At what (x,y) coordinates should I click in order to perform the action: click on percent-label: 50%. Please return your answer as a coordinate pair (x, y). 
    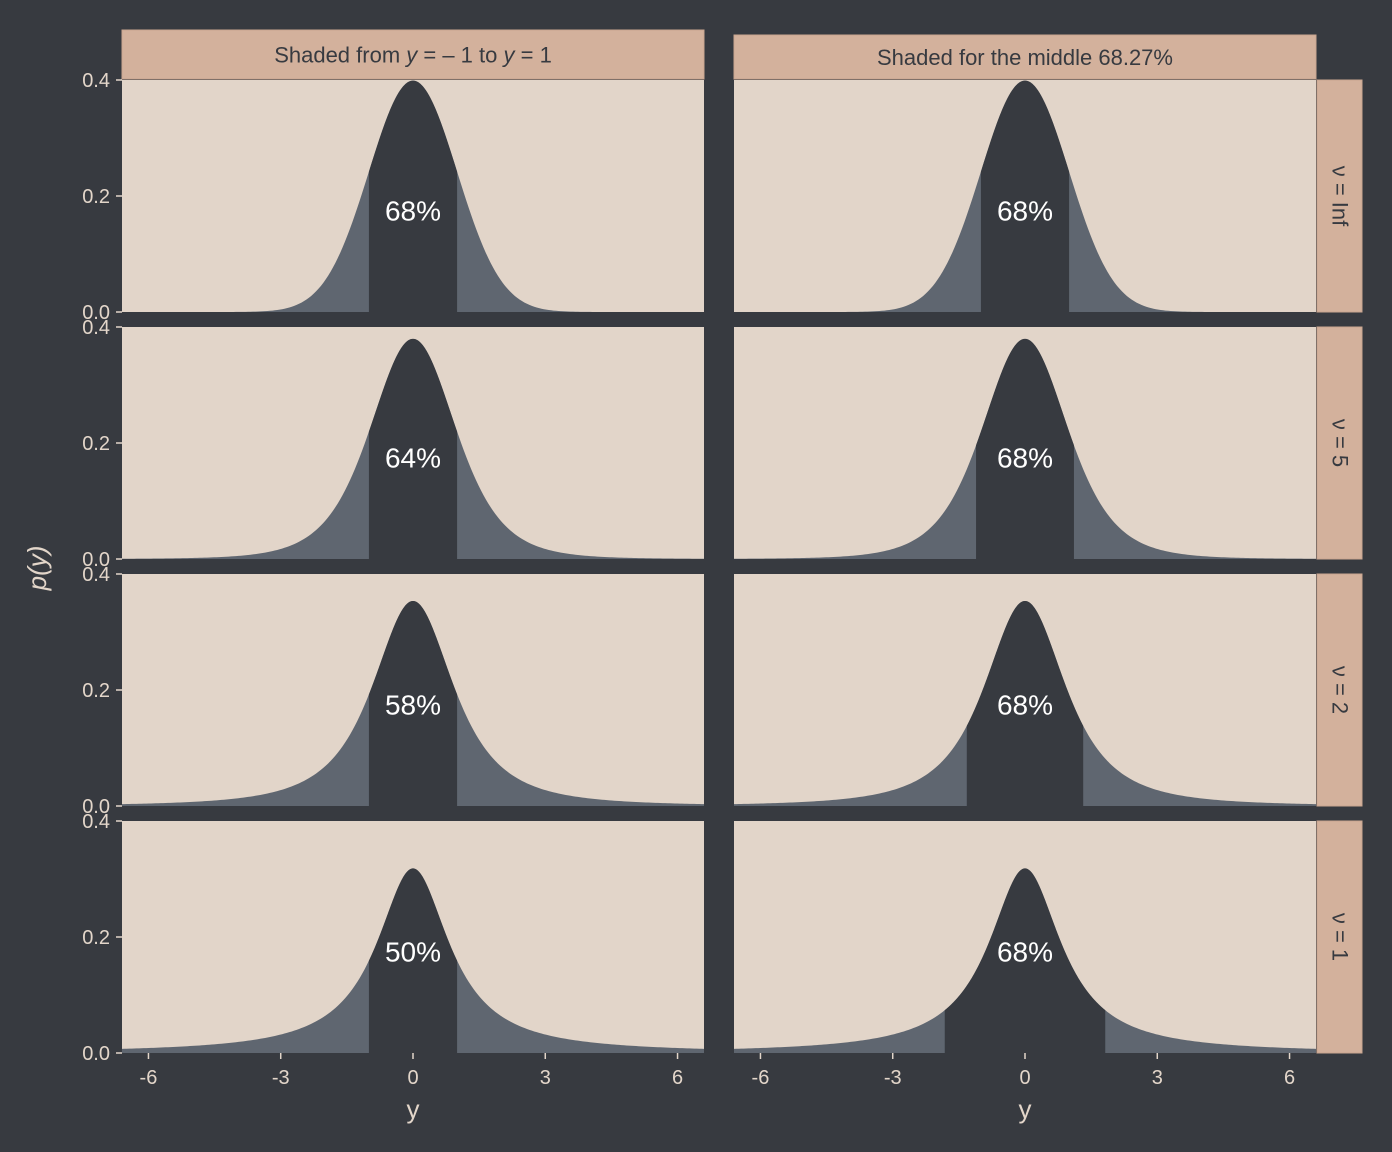
    Looking at the image, I should click on (413, 952).